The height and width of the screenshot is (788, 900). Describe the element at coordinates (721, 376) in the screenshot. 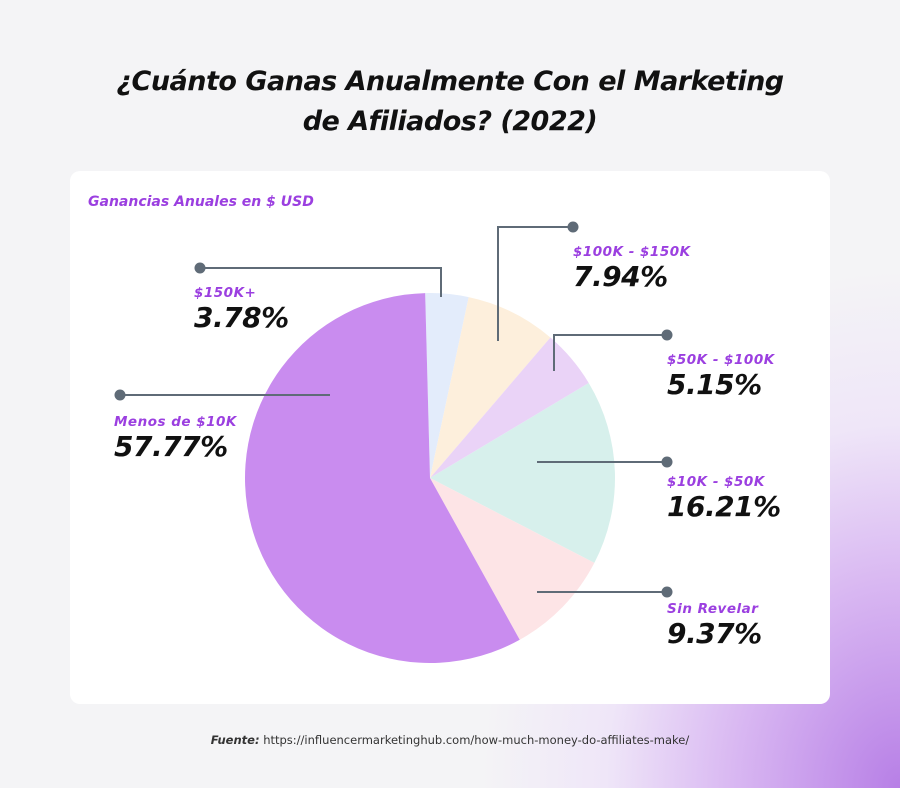

I see `label-50k-100k: $50K - $100K 5.15%` at that location.